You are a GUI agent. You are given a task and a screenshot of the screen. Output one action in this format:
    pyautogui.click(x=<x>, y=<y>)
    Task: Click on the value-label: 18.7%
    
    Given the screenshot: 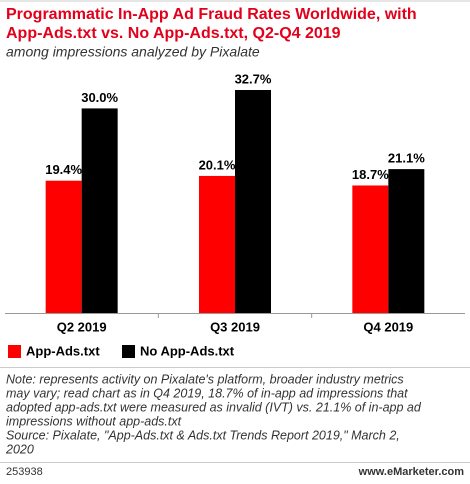 What is the action you would take?
    pyautogui.click(x=370, y=174)
    